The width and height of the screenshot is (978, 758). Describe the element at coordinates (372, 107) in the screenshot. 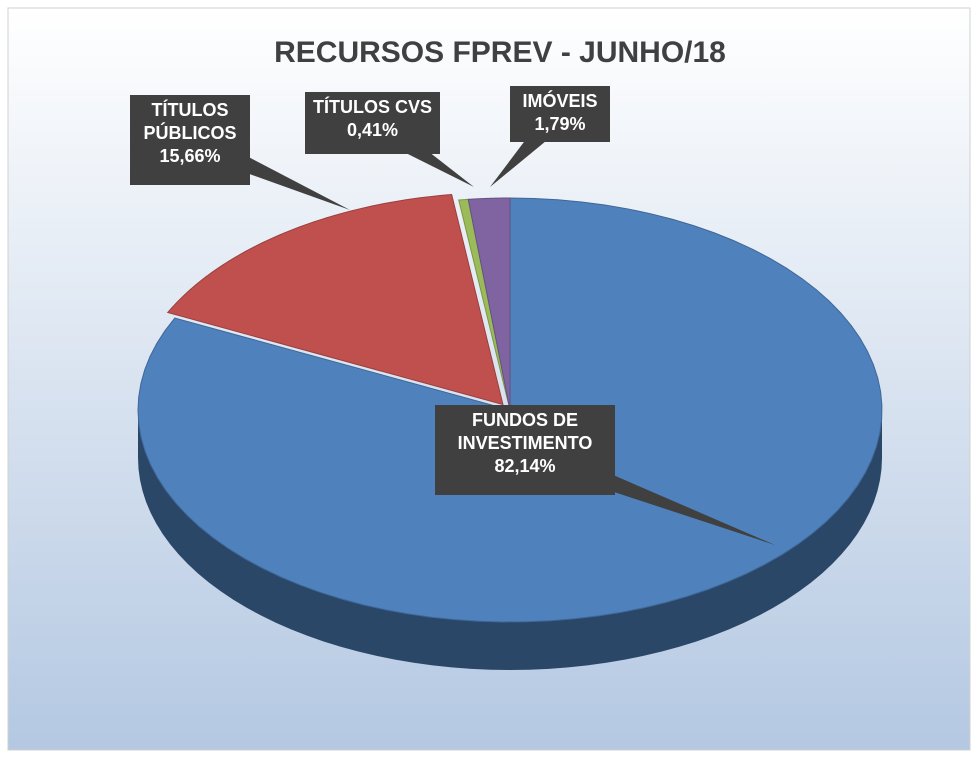

I see `label-category: TÍTULOS CVS` at that location.